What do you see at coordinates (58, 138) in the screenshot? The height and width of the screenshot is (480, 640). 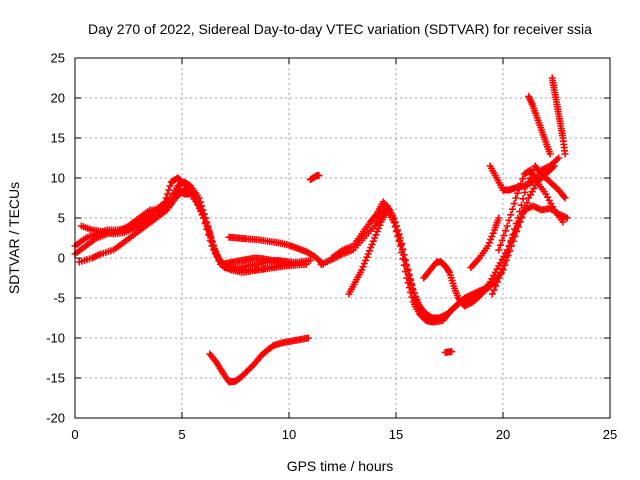 I see `y-tick-label: 15` at bounding box center [58, 138].